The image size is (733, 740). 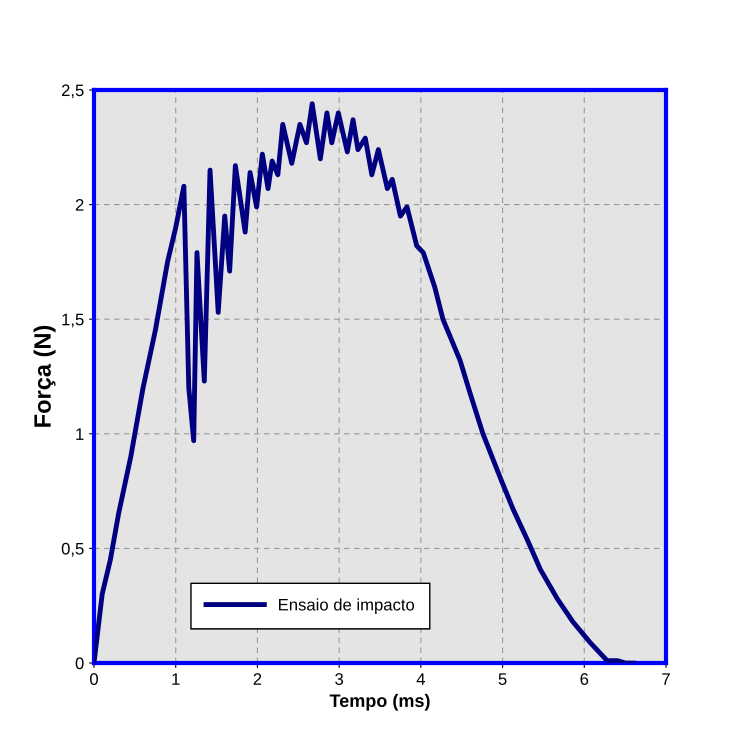 I want to click on x-tick-label: 2, so click(x=258, y=679).